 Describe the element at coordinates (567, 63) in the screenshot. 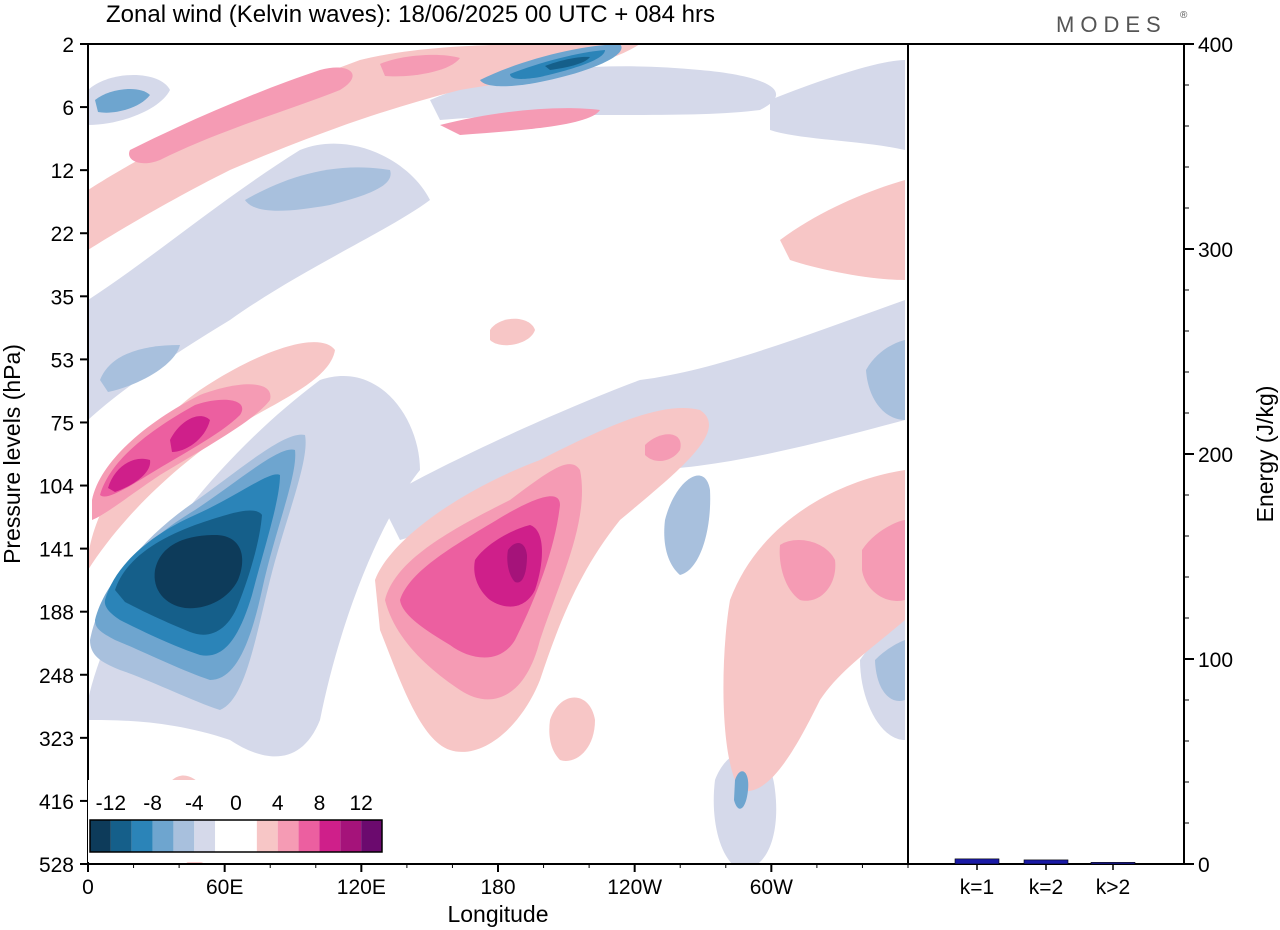

I see `contour-neg-10-top` at that location.